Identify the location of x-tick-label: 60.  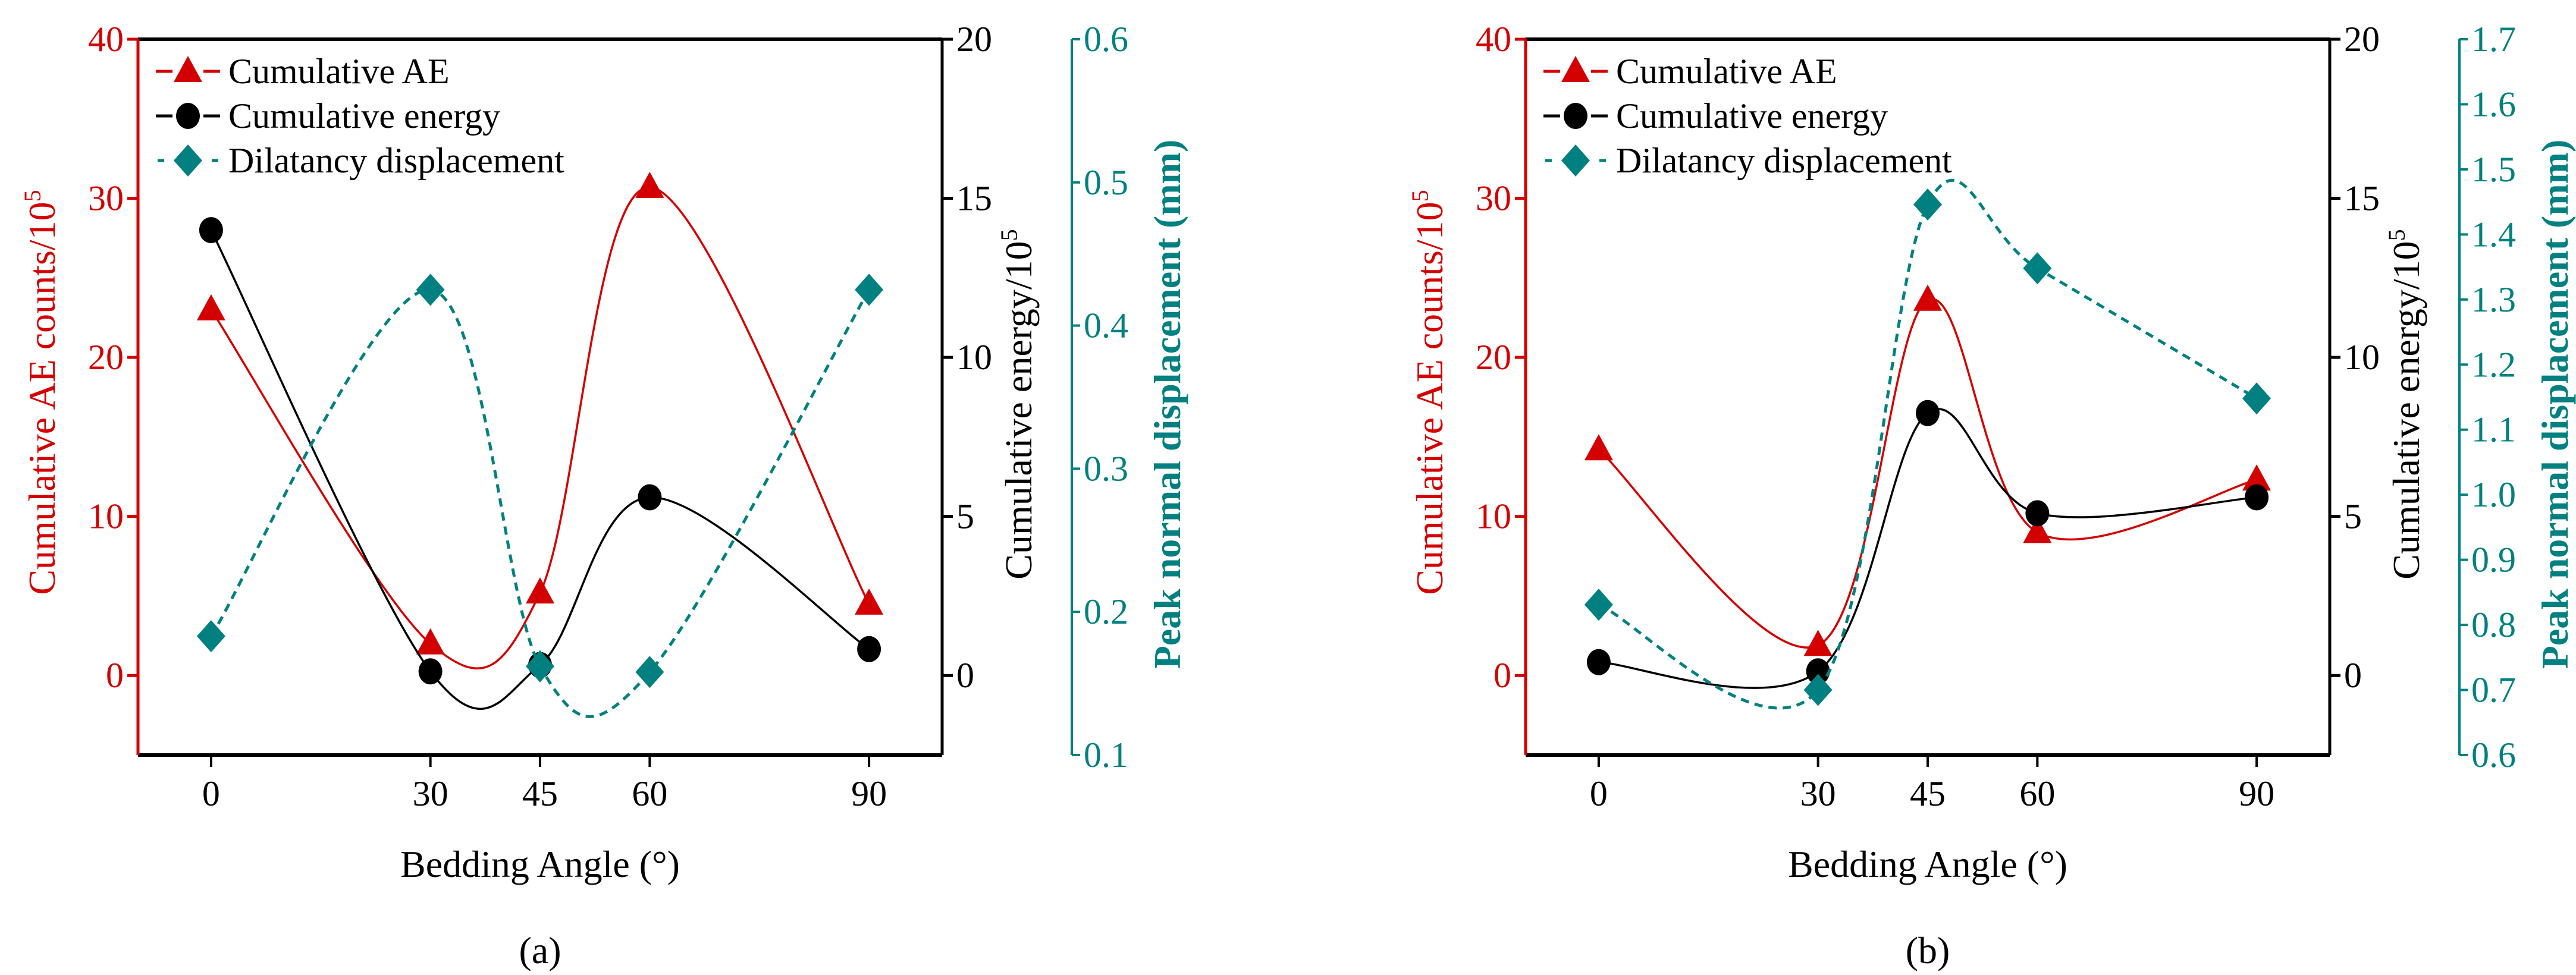
(649, 793).